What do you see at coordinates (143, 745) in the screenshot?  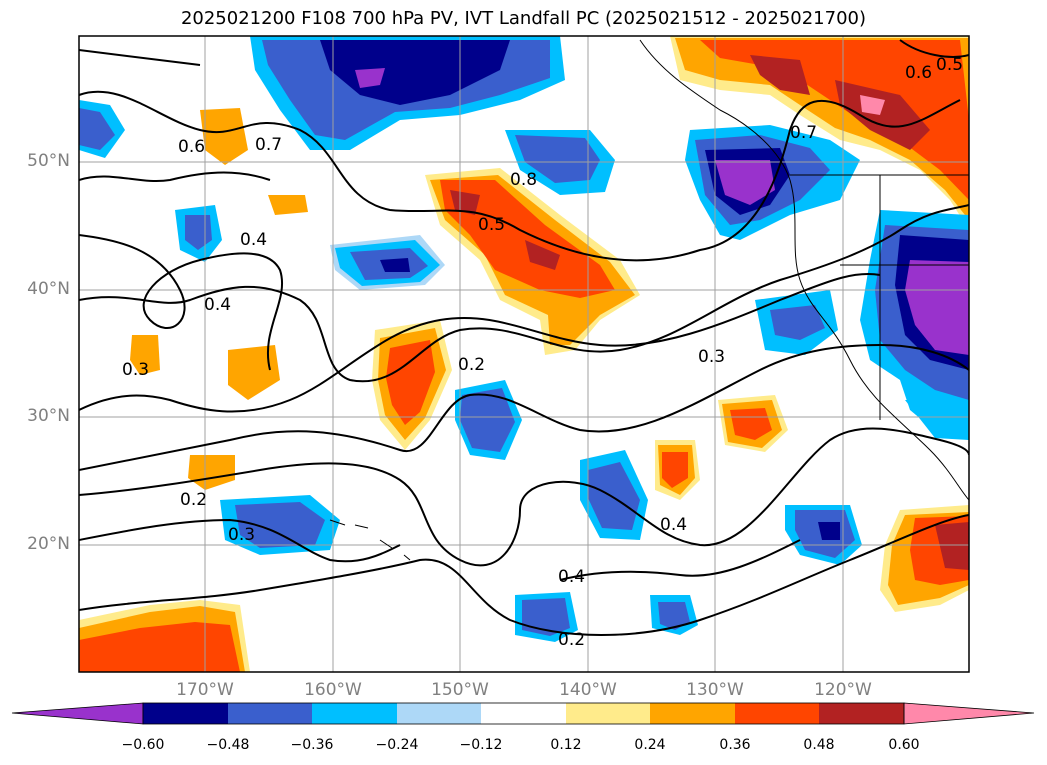 I see `colorbar-tick-label: −0.60` at bounding box center [143, 745].